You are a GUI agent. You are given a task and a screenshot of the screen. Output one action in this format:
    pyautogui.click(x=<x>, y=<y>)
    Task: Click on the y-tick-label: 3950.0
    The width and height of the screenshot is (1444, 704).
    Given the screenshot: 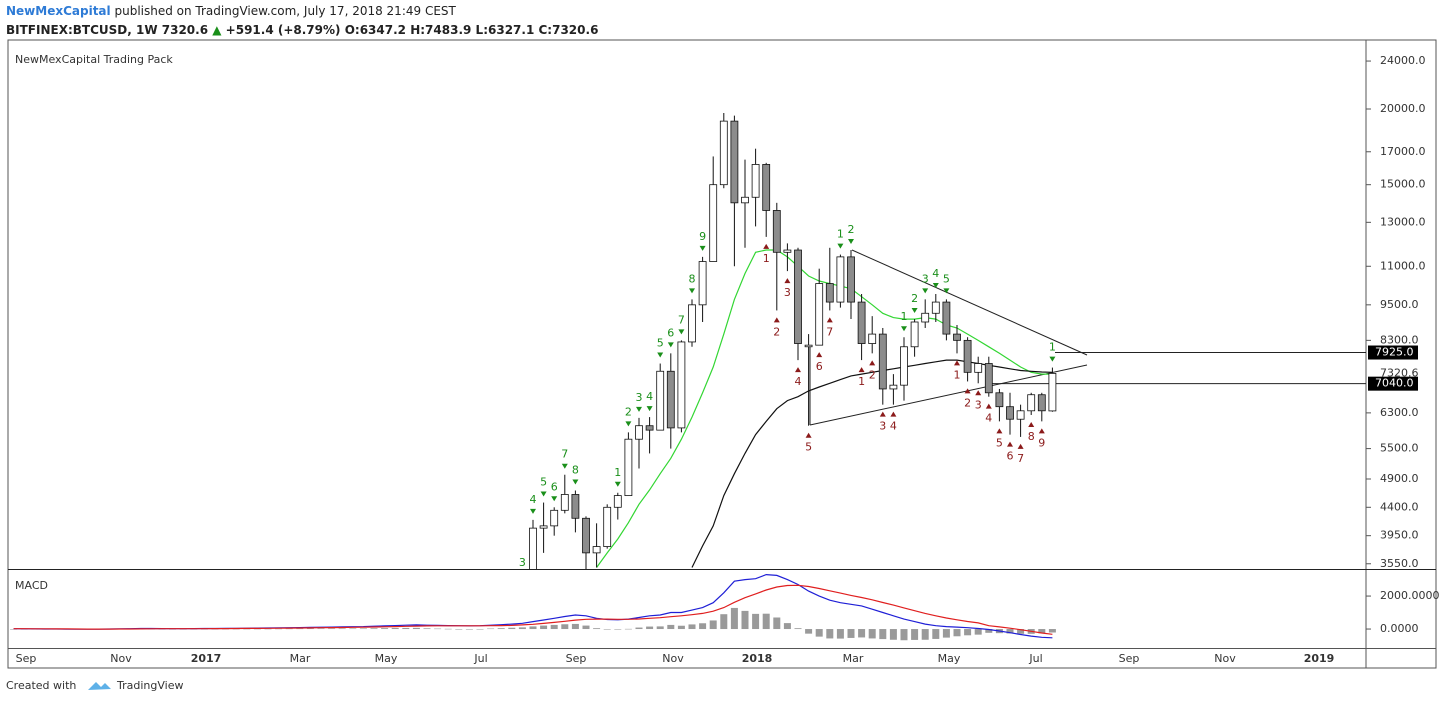 What is the action you would take?
    pyautogui.click(x=1399, y=535)
    